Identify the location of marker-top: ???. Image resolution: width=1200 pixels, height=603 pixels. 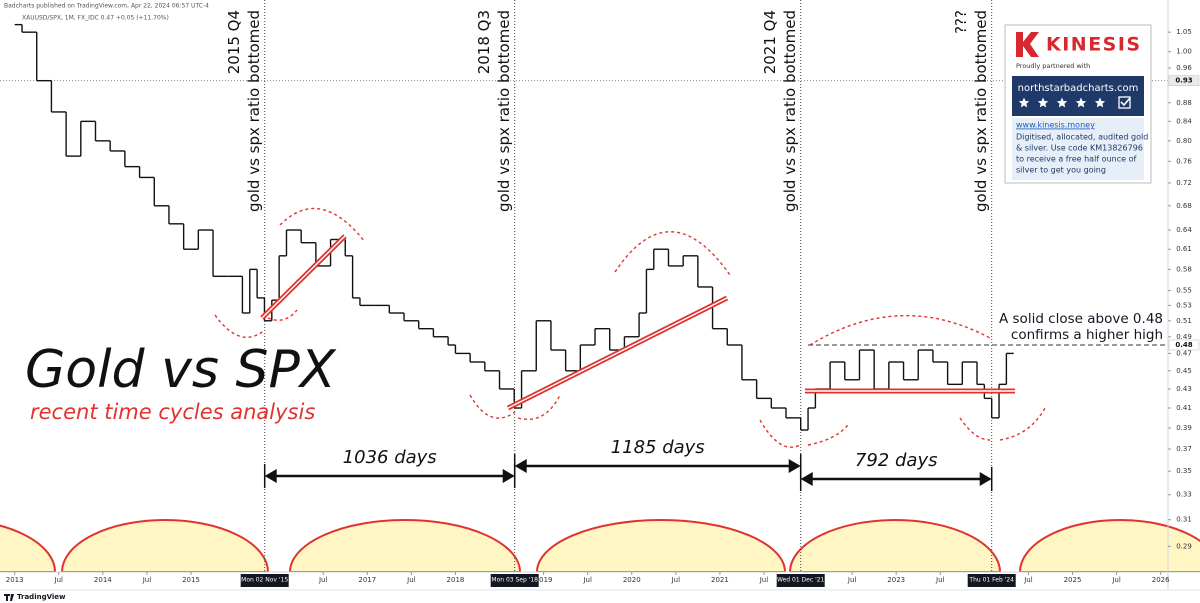
(961, 22).